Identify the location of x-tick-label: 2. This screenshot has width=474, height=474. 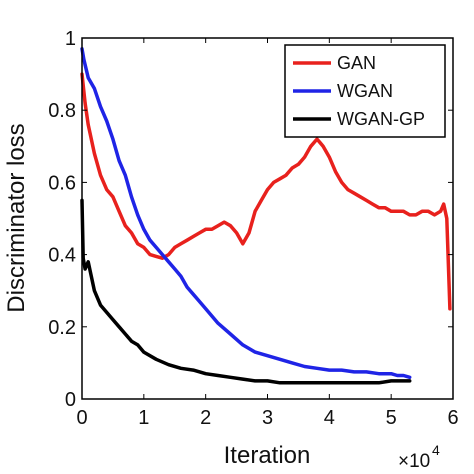
(205, 418).